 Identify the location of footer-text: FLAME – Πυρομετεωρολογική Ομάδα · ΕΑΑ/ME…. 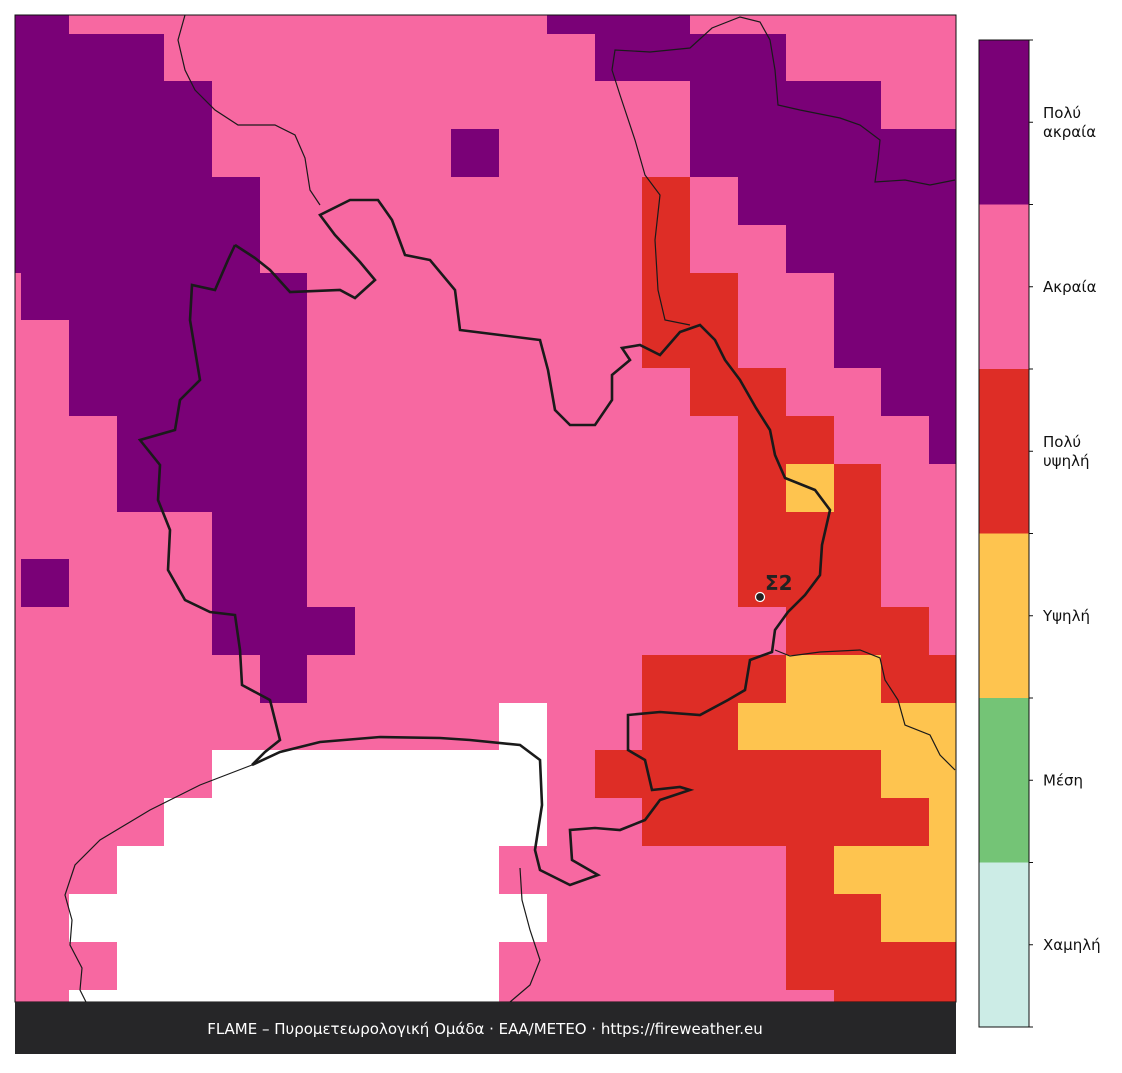
(485, 1029).